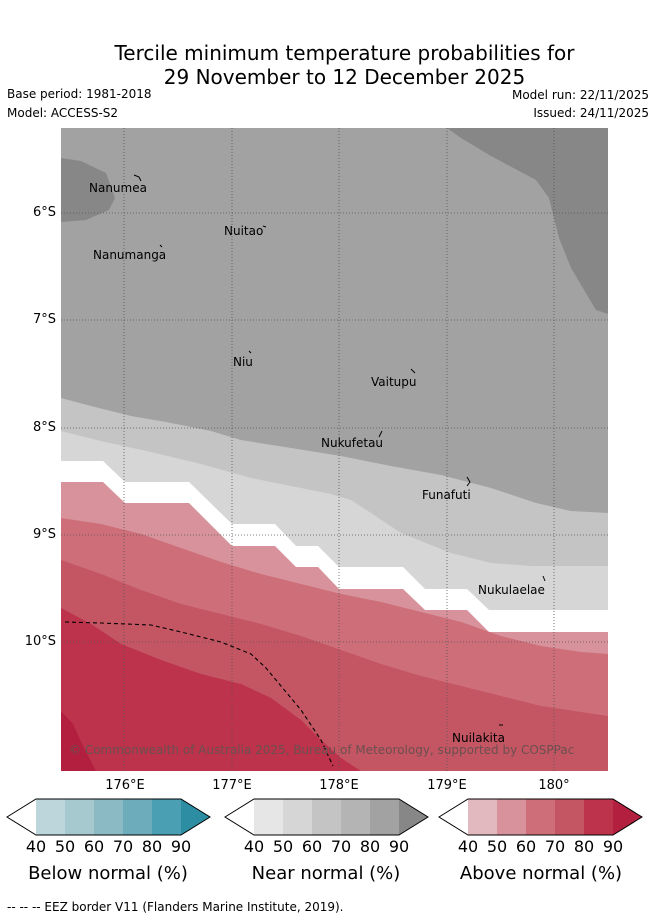 The height and width of the screenshot is (919, 655). What do you see at coordinates (232, 785) in the screenshot?
I see `lon-label: 177°E` at bounding box center [232, 785].